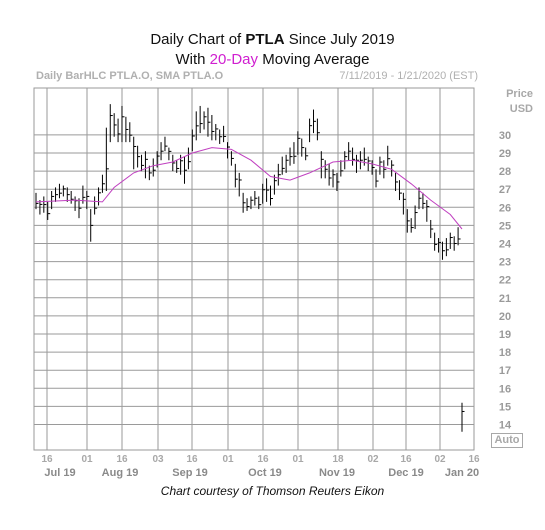 Image resolution: width=545 pixels, height=530 pixels. What do you see at coordinates (265, 39) in the screenshot?
I see `title-ticker: PTLA` at bounding box center [265, 39].